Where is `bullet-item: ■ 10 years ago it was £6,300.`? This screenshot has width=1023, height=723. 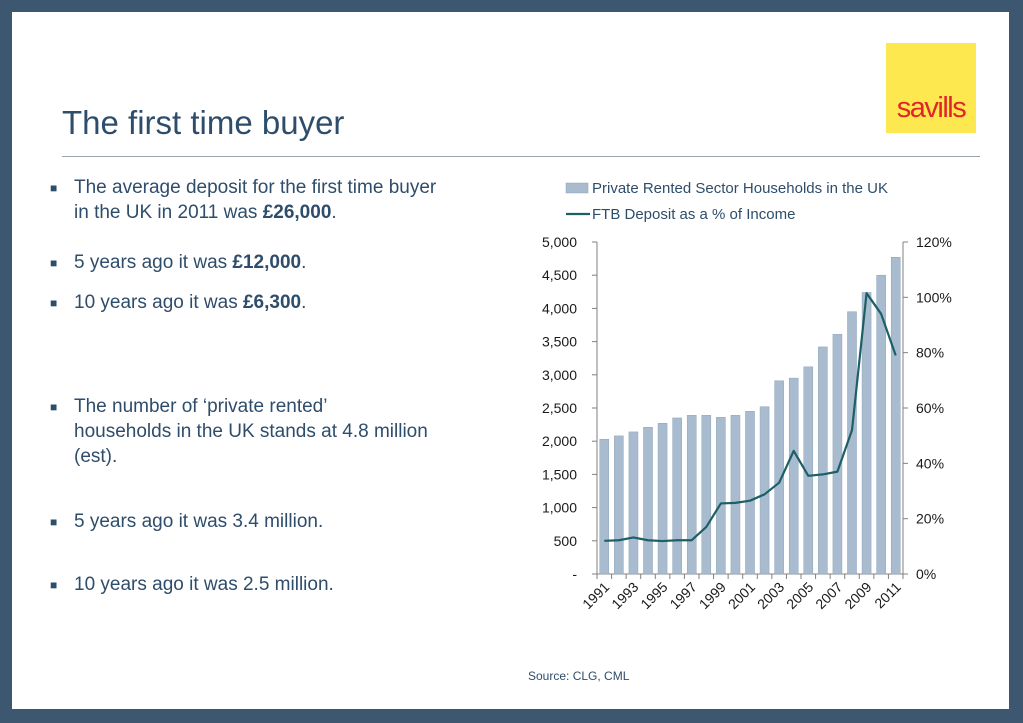 bullet-item: ■ 10 years ago it was £6,300. is located at coordinates (248, 302).